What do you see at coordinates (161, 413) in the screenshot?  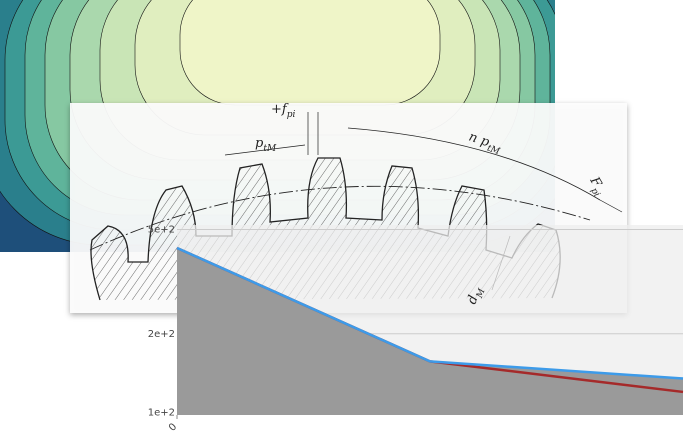 I see `y-tick-label: 1e+2` at bounding box center [161, 413].